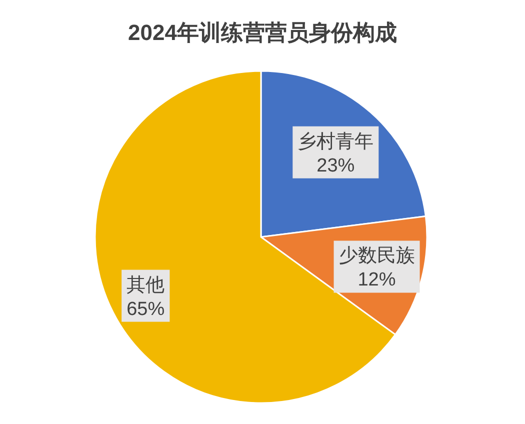 This screenshot has height=424, width=525. What do you see at coordinates (335, 165) in the screenshot?
I see `data-label: 23%` at bounding box center [335, 165].